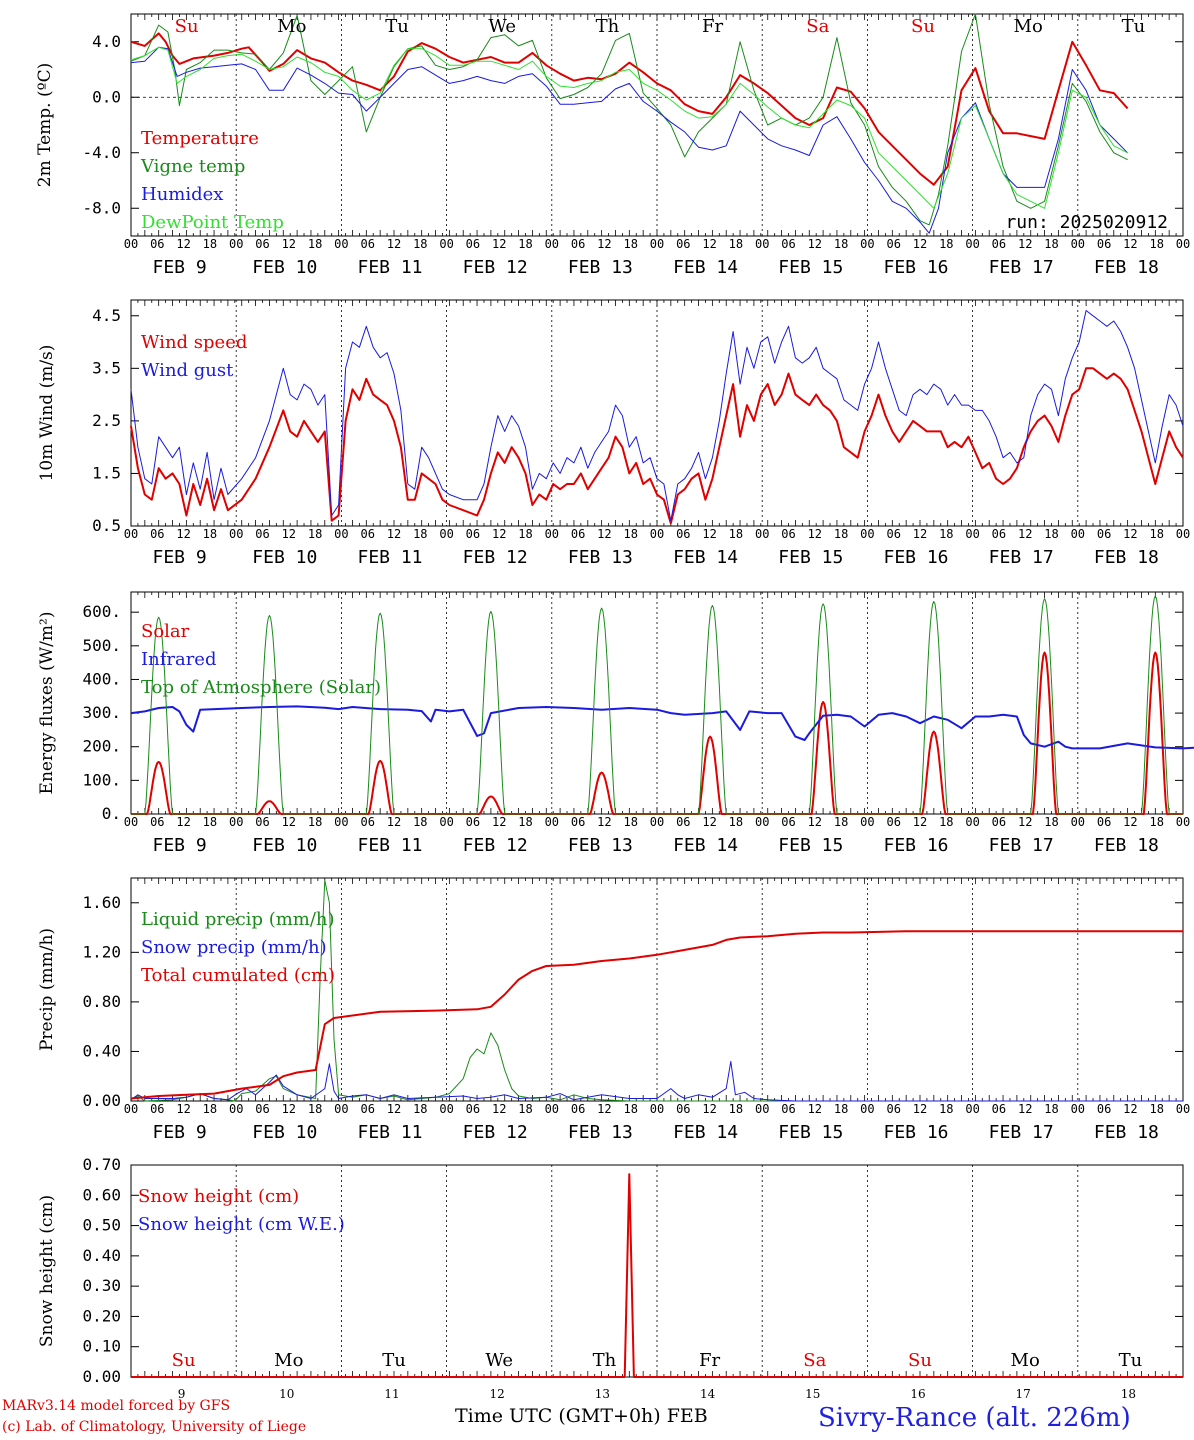  Describe the element at coordinates (101, 611) in the screenshot. I see `y-tick-label: 600.` at that location.